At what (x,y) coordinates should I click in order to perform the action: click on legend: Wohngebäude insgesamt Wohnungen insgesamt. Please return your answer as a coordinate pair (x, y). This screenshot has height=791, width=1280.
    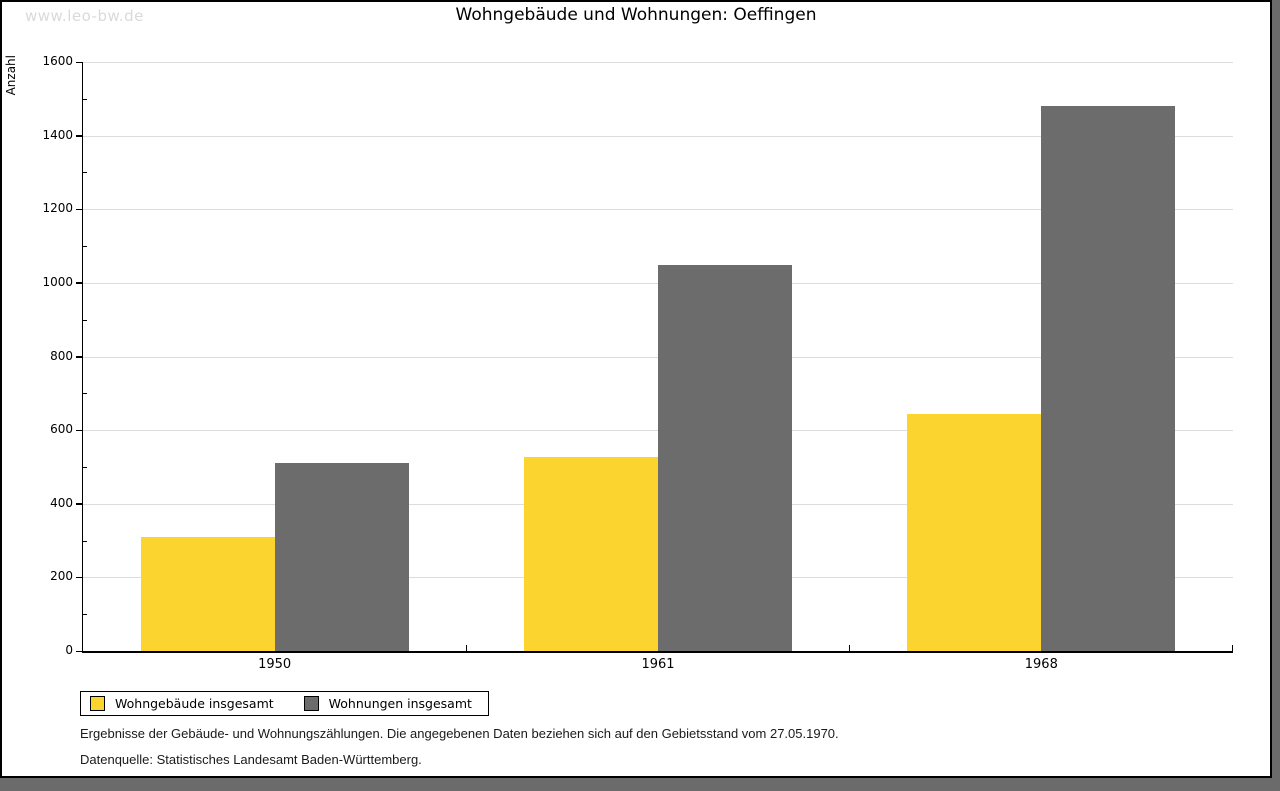
    Looking at the image, I should click on (284, 703).